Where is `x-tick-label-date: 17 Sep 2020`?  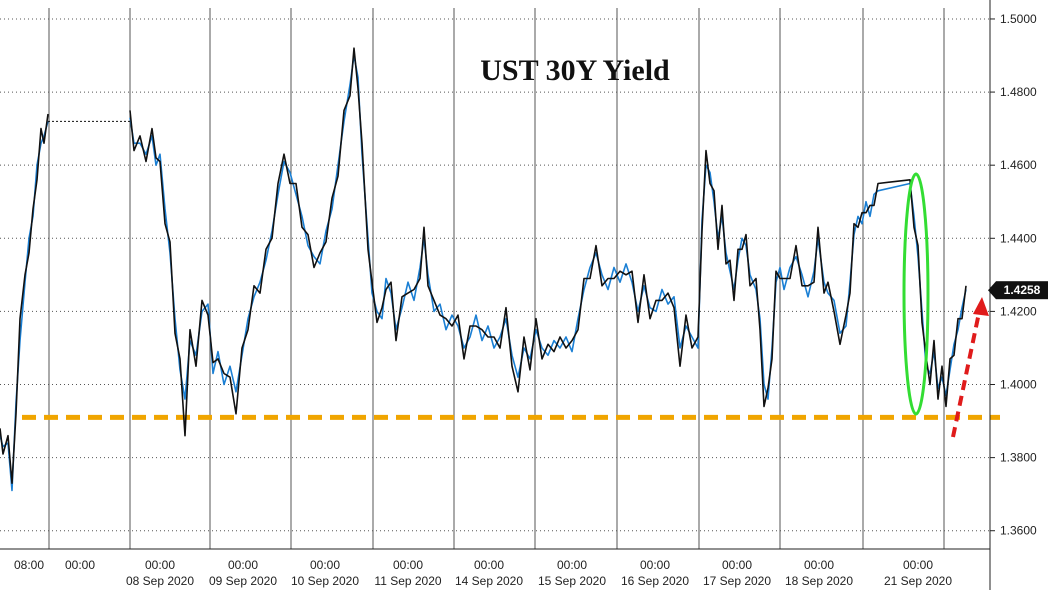
x-tick-label-date: 17 Sep 2020 is located at coordinates (737, 581).